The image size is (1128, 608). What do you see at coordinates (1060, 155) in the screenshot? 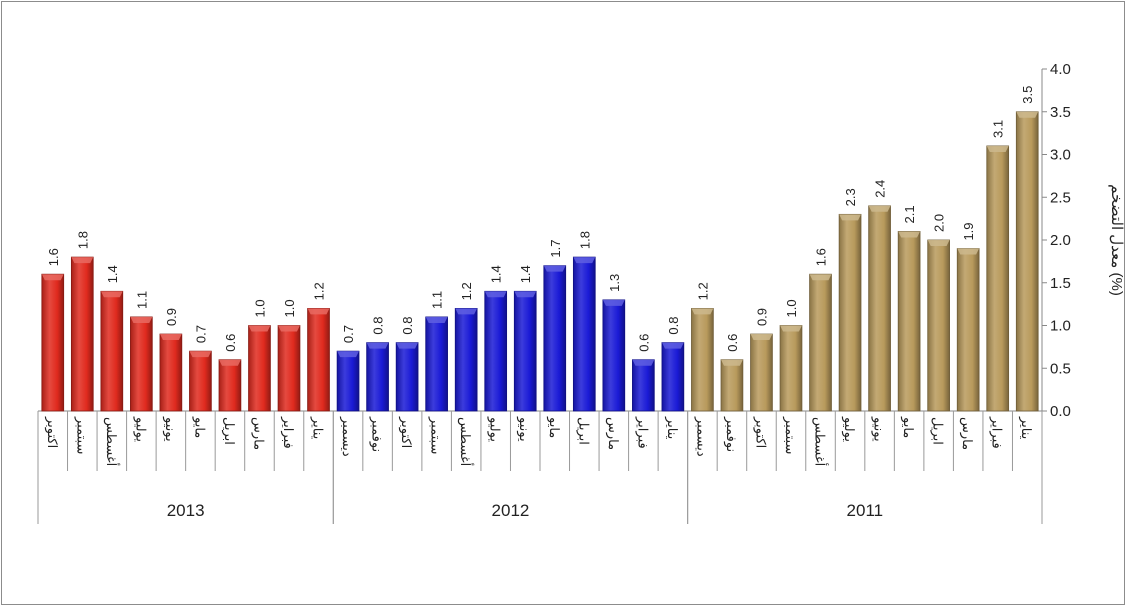
I see `y-tick-label: 3.0` at bounding box center [1060, 155].